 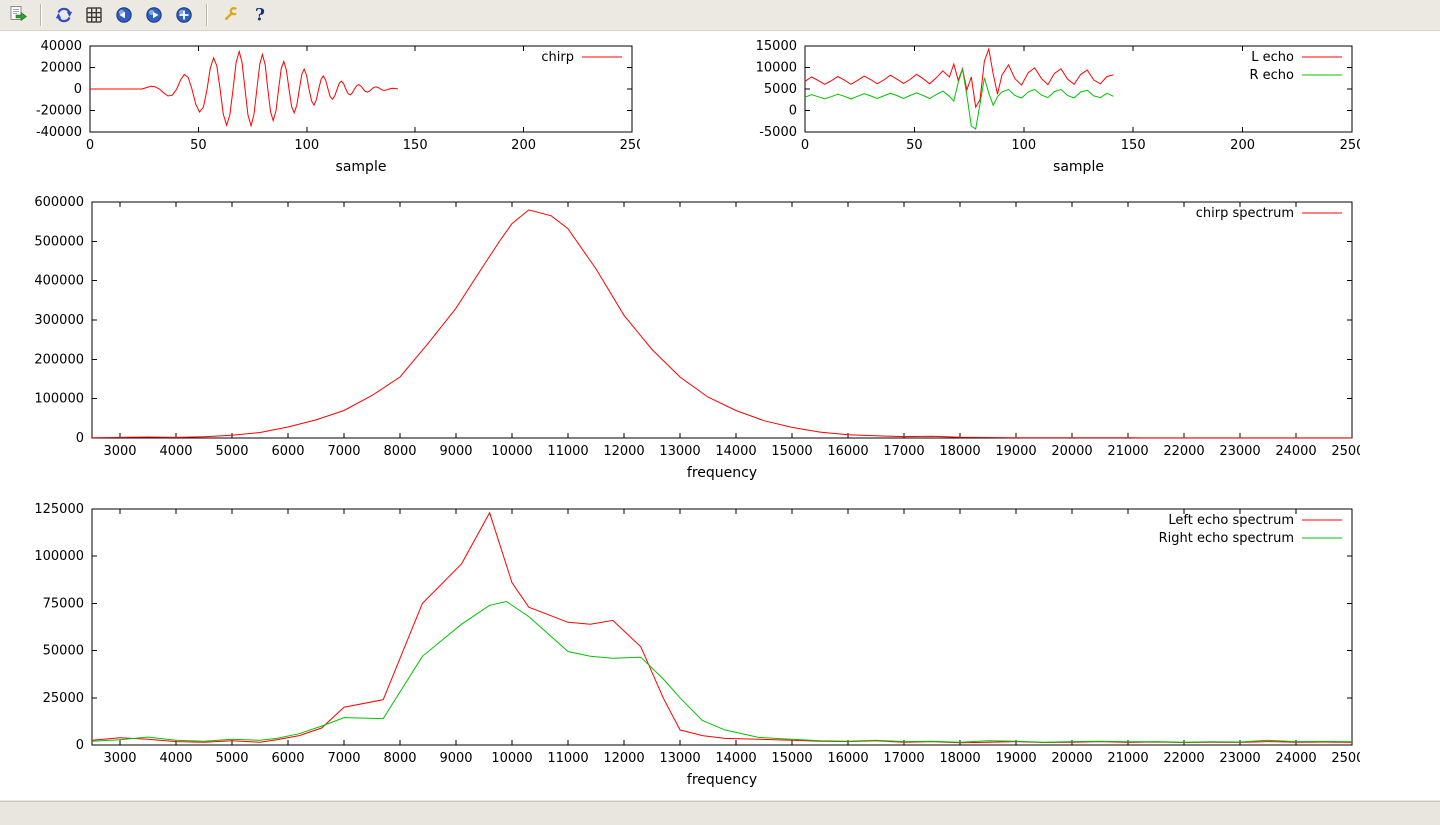 What do you see at coordinates (59, 111) in the screenshot?
I see `svg-text: -20000` at bounding box center [59, 111].